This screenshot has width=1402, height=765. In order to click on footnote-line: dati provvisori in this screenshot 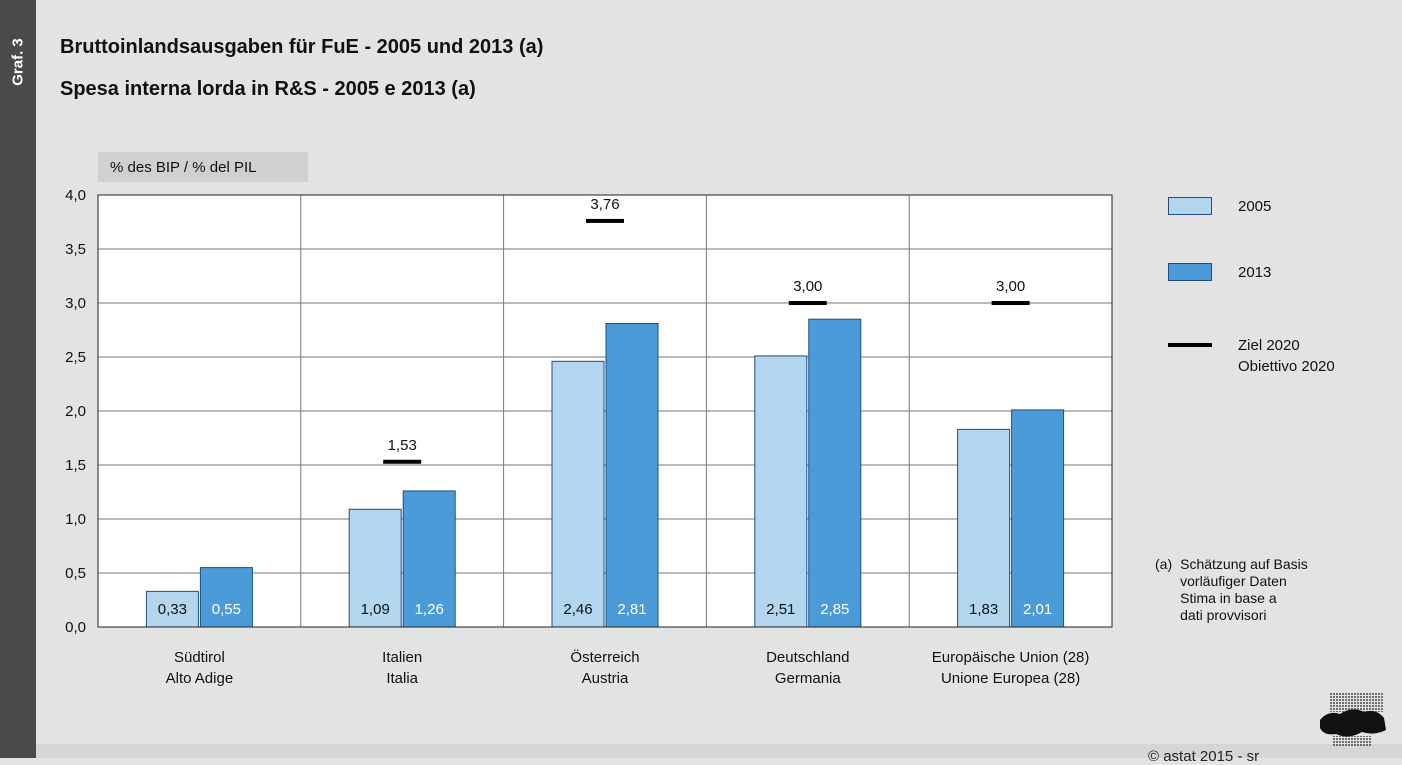, I will do `click(1223, 615)`.